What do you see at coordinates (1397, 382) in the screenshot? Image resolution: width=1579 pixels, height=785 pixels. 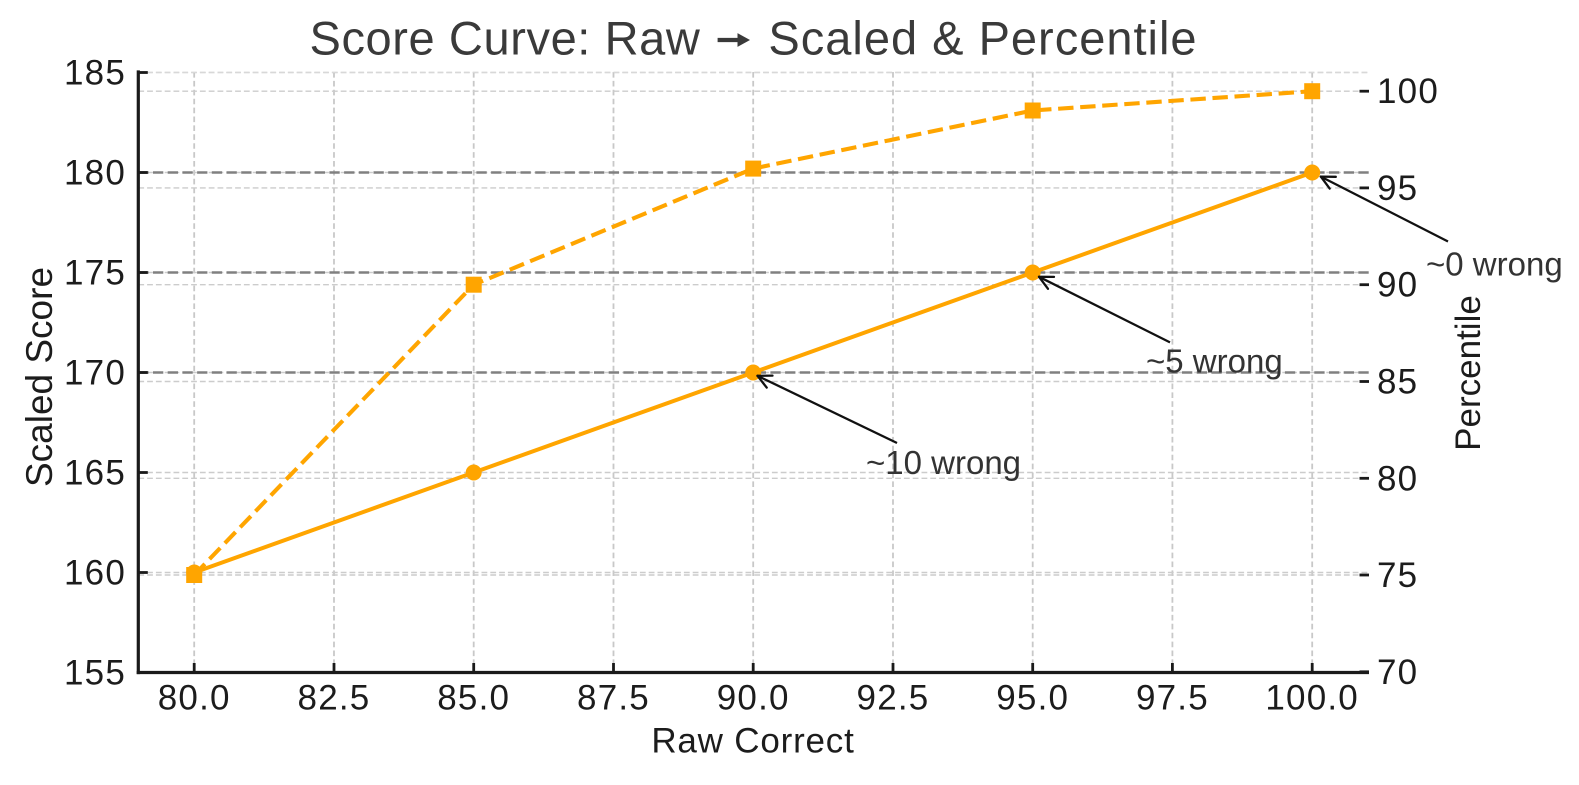 I see `svg-text: 85` at bounding box center [1397, 382].